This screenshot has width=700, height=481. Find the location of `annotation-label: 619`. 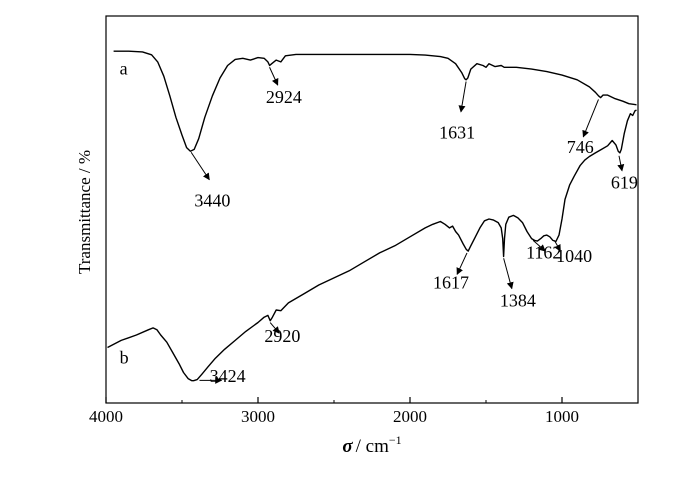

annotation-label: 619 is located at coordinates (624, 183).